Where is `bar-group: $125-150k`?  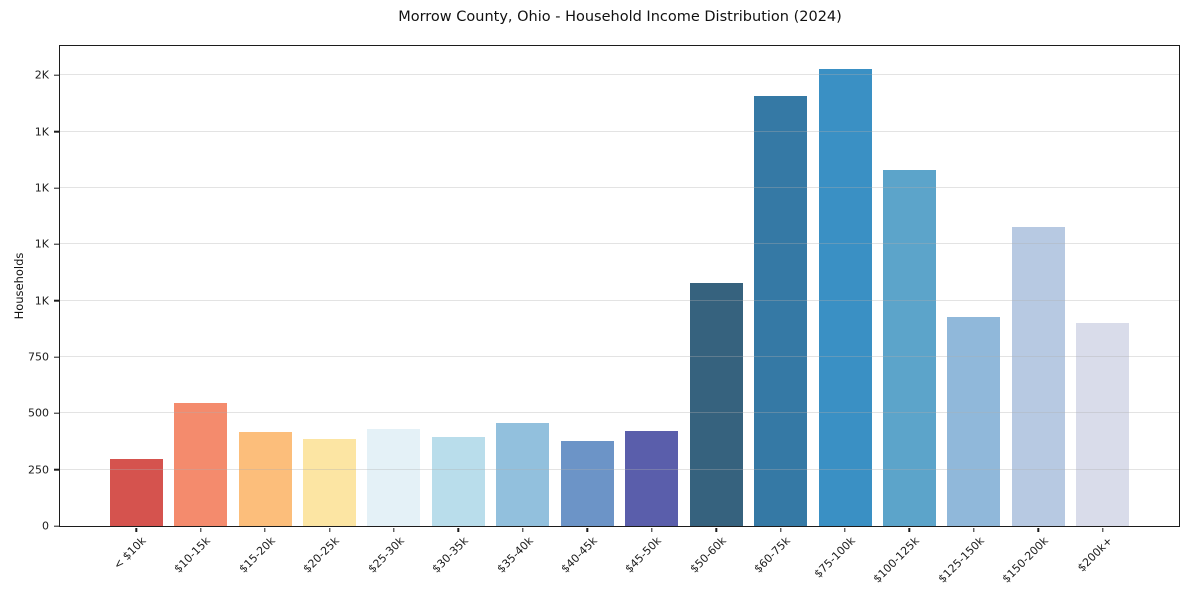 bar-group: $125-150k is located at coordinates (970, 315).